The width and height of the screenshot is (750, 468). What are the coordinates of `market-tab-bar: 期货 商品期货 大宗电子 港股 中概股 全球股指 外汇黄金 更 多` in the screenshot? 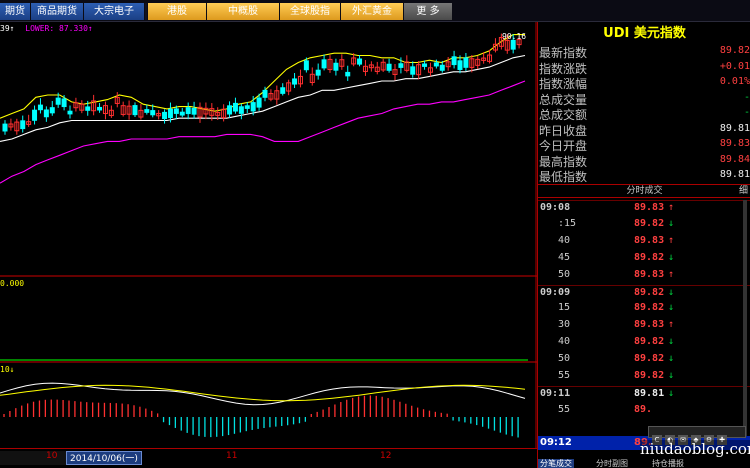 It's located at (375, 11).